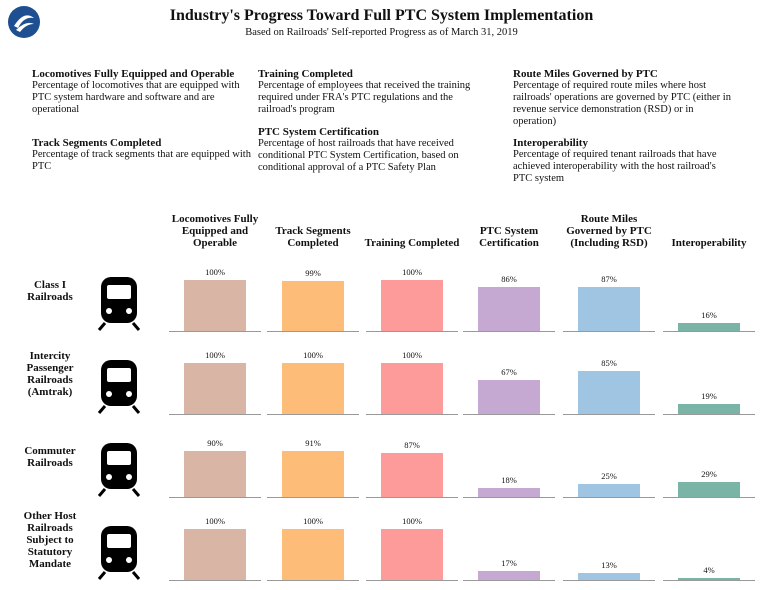  I want to click on column-header: Training Completed, so click(412, 243).